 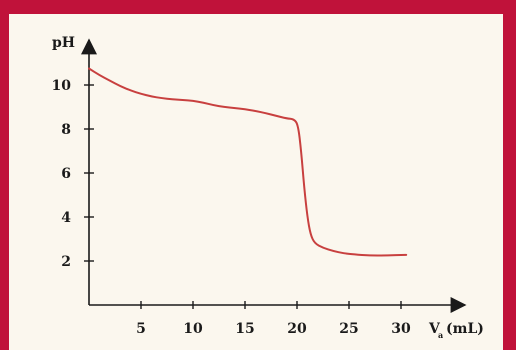 I want to click on x-tick-label: 25, so click(x=348, y=329).